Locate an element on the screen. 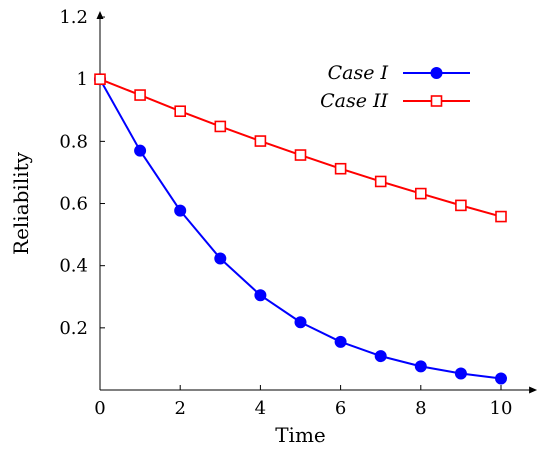 This screenshot has height=454, width=550. x-axis-label: Time is located at coordinates (300, 435).